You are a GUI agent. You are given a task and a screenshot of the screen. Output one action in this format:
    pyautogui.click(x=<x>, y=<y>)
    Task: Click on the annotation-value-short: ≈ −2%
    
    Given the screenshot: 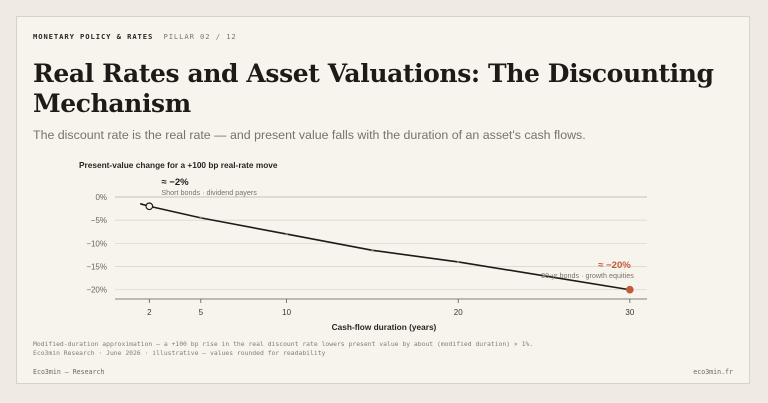 What is the action you would take?
    pyautogui.click(x=175, y=182)
    